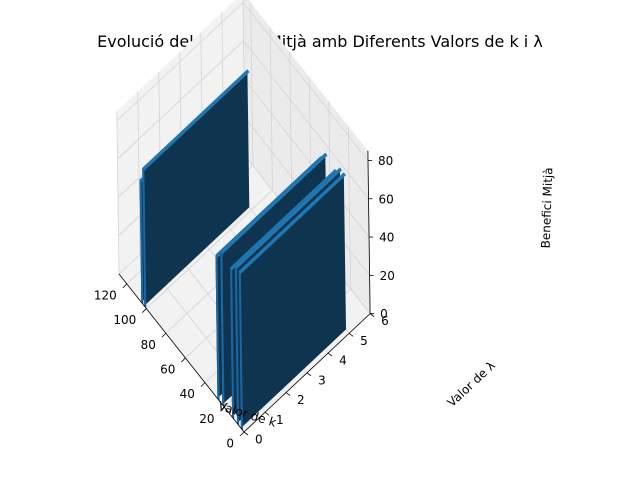 This screenshot has width=640, height=480. What do you see at coordinates (301, 400) in the screenshot?
I see `y-tick-label: 2` at bounding box center [301, 400].